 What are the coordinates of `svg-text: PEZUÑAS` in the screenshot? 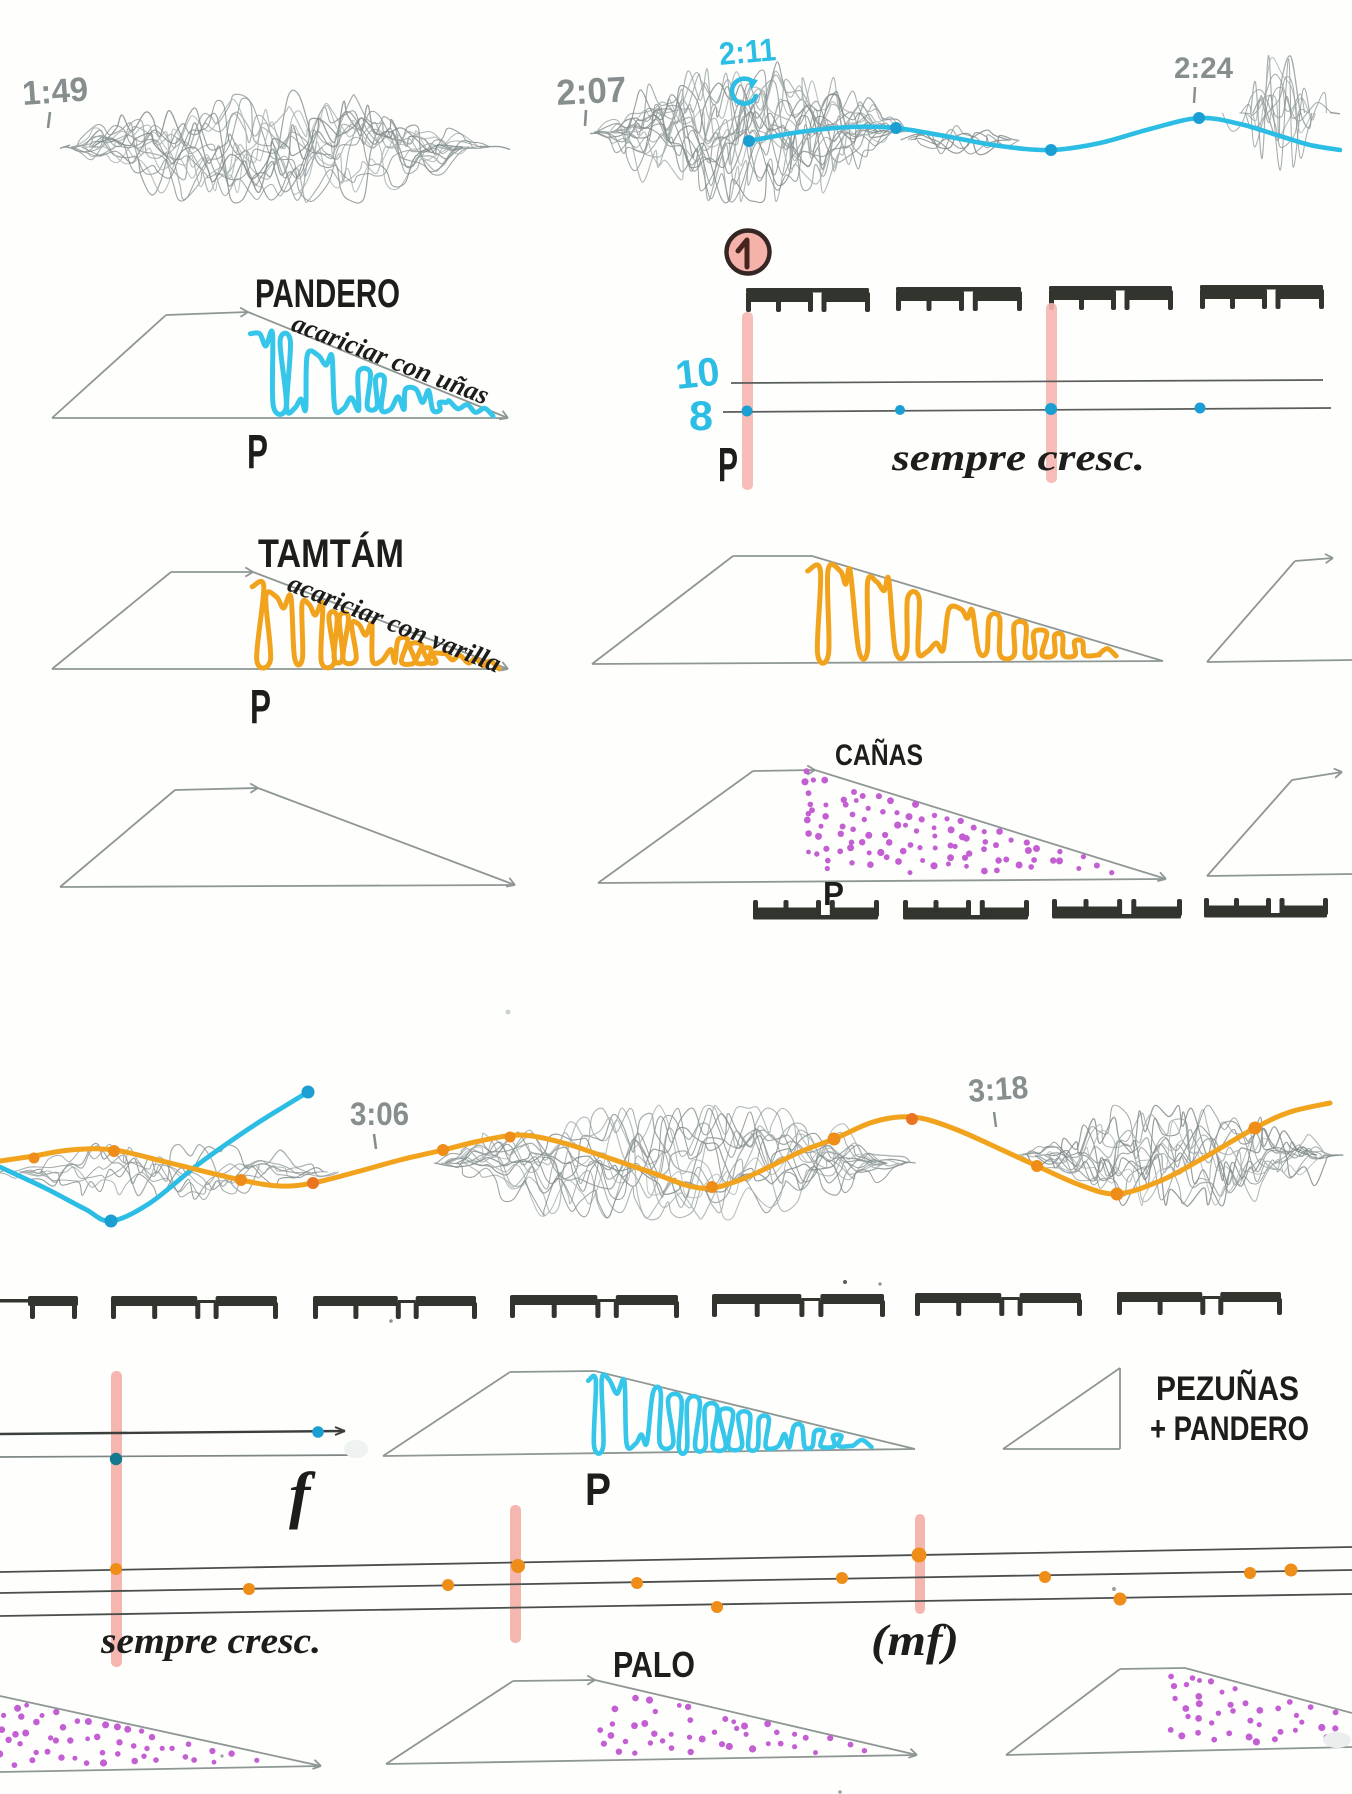 It's located at (1227, 1389).